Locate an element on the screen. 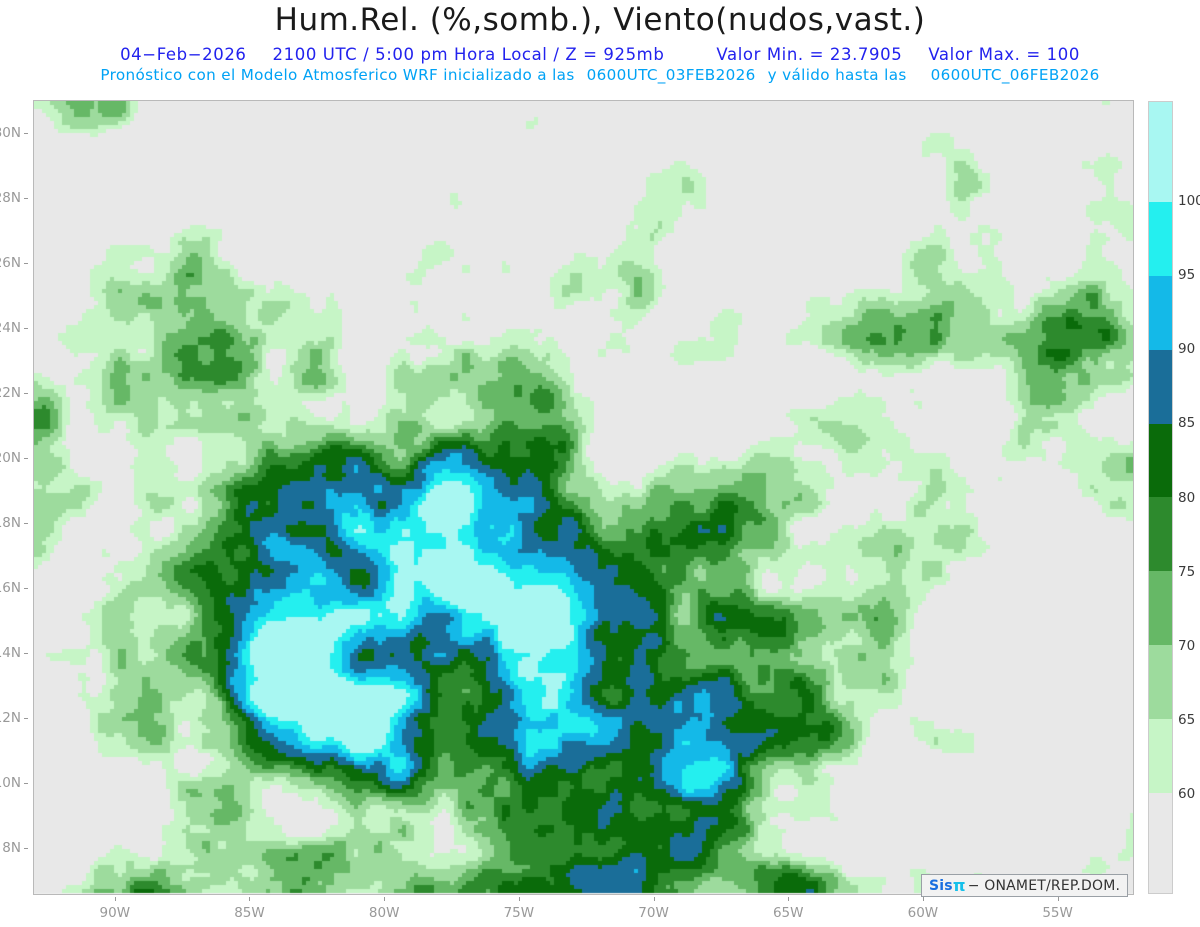 This screenshot has width=1200, height=927. value-max: Valor Max. = 100 is located at coordinates (1004, 54).